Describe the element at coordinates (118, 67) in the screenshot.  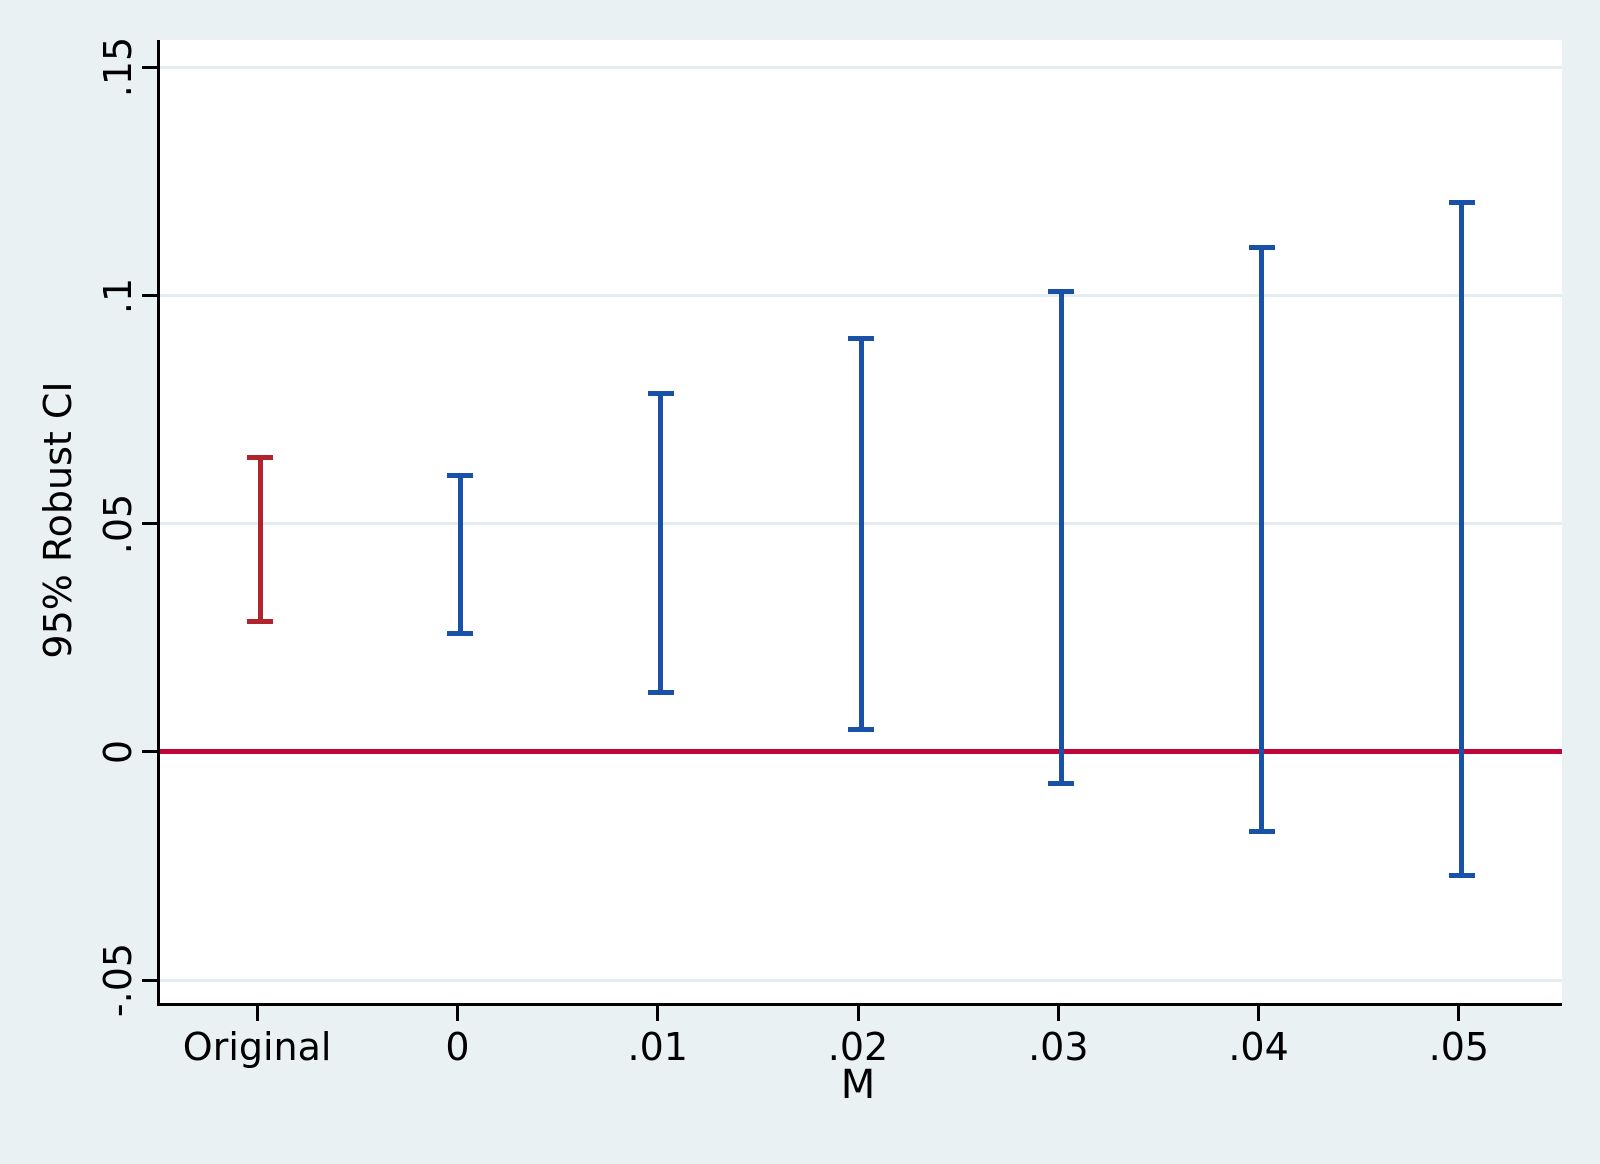
I see `y-tick-label: .15` at that location.